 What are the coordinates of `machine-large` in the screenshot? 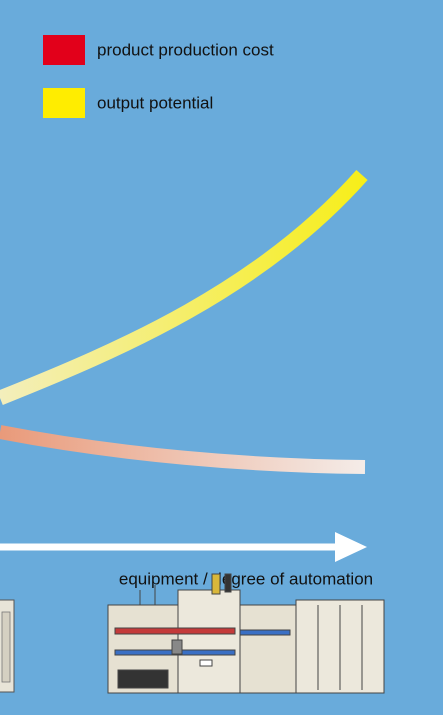 It's located at (246, 633).